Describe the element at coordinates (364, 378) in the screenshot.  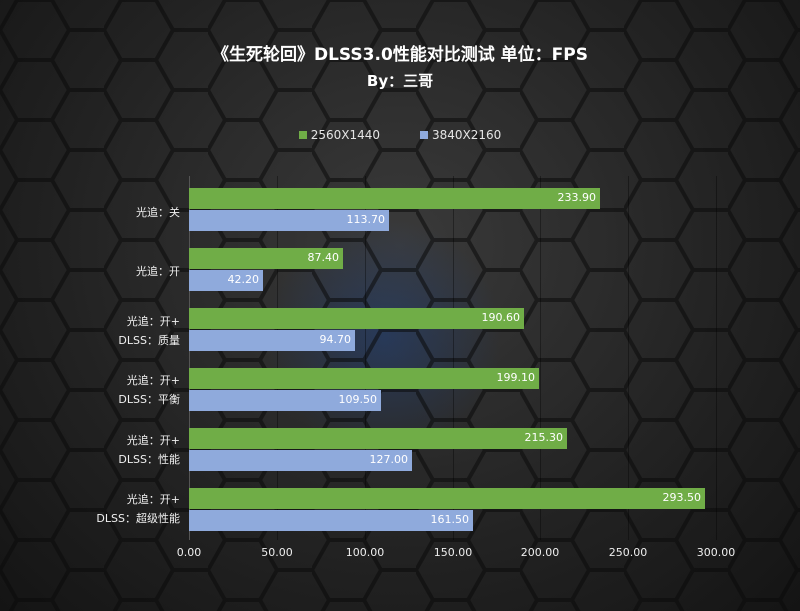
I see `bar-1440: 199.10` at that location.